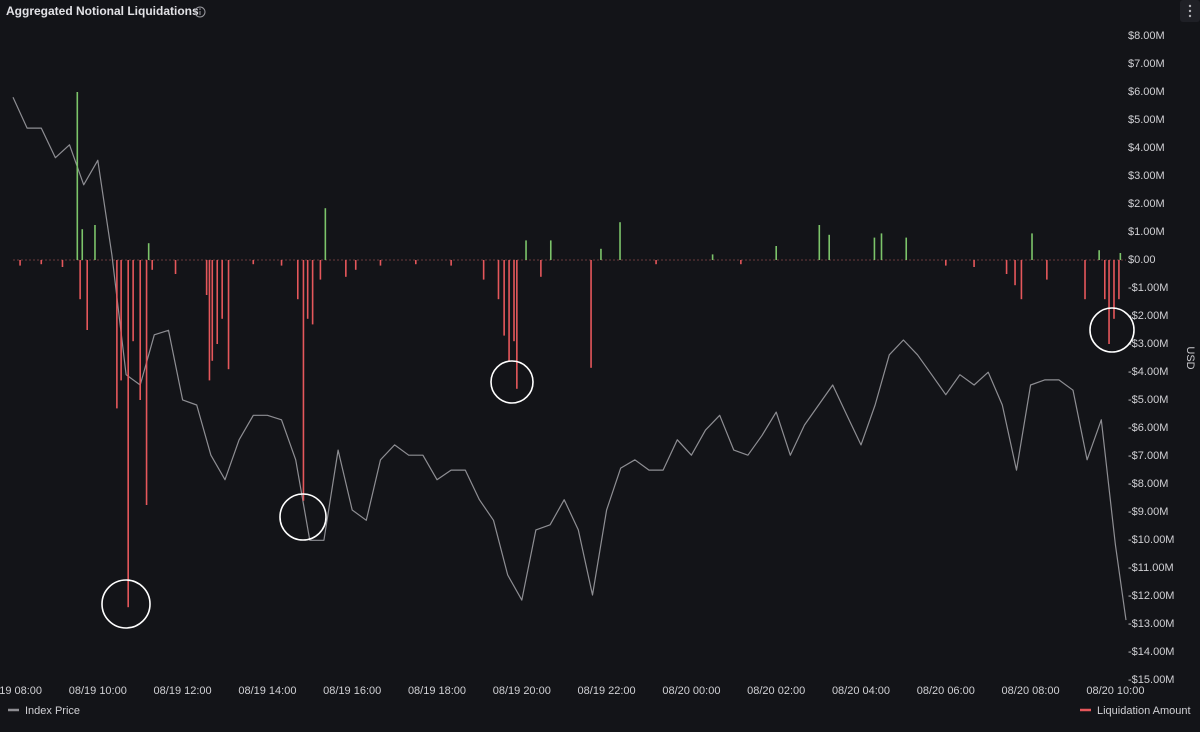  I want to click on x-tick-label: 08/20 04:00, so click(861, 691).